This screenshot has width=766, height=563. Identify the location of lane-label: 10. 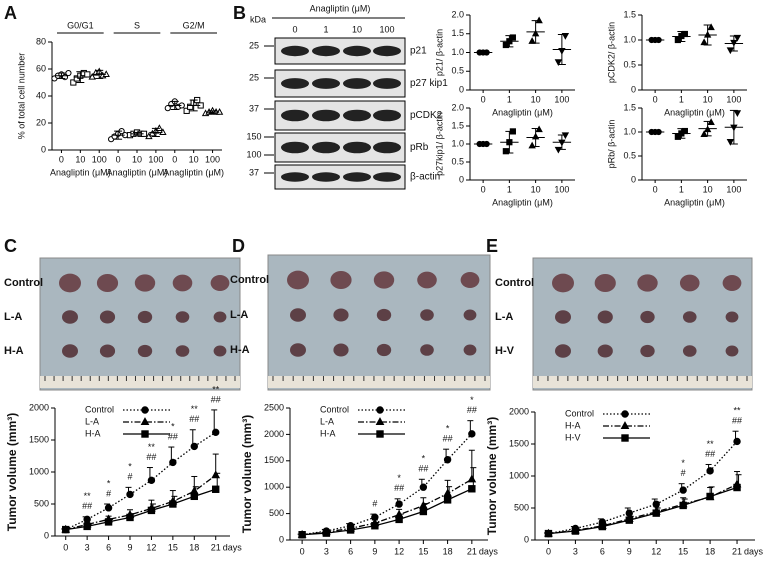
(357, 29).